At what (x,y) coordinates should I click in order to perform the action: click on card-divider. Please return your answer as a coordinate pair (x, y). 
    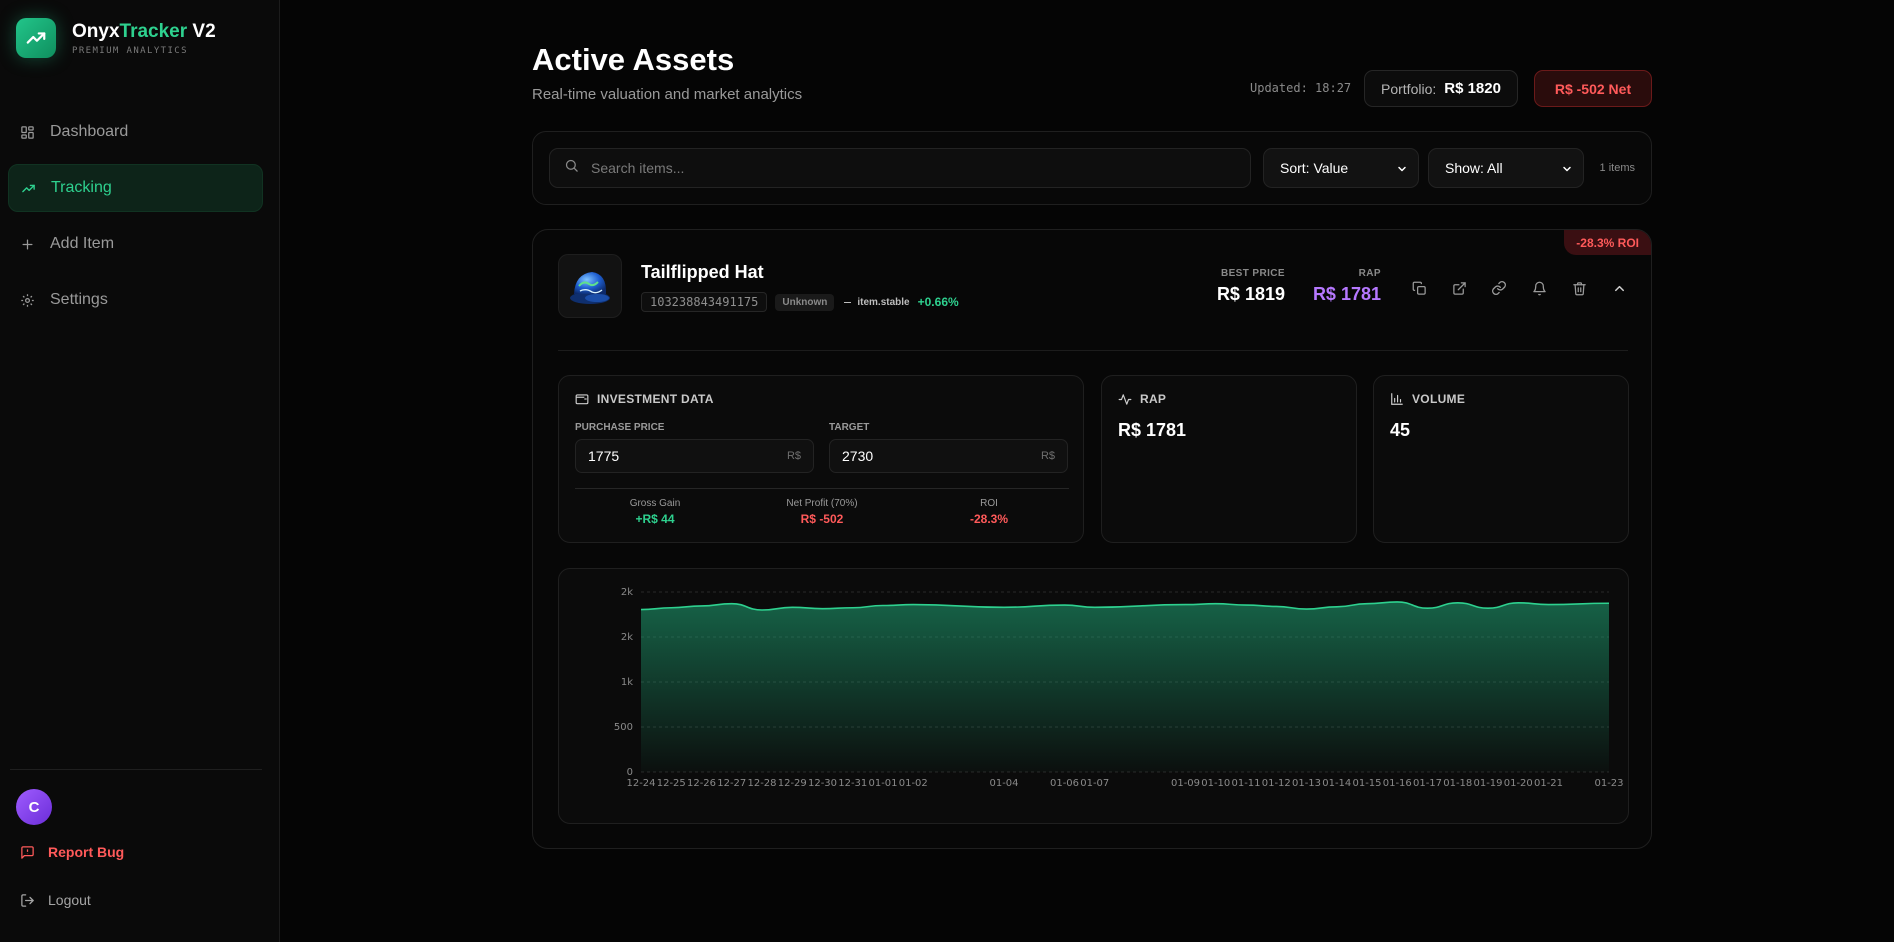
    Looking at the image, I should click on (1093, 350).